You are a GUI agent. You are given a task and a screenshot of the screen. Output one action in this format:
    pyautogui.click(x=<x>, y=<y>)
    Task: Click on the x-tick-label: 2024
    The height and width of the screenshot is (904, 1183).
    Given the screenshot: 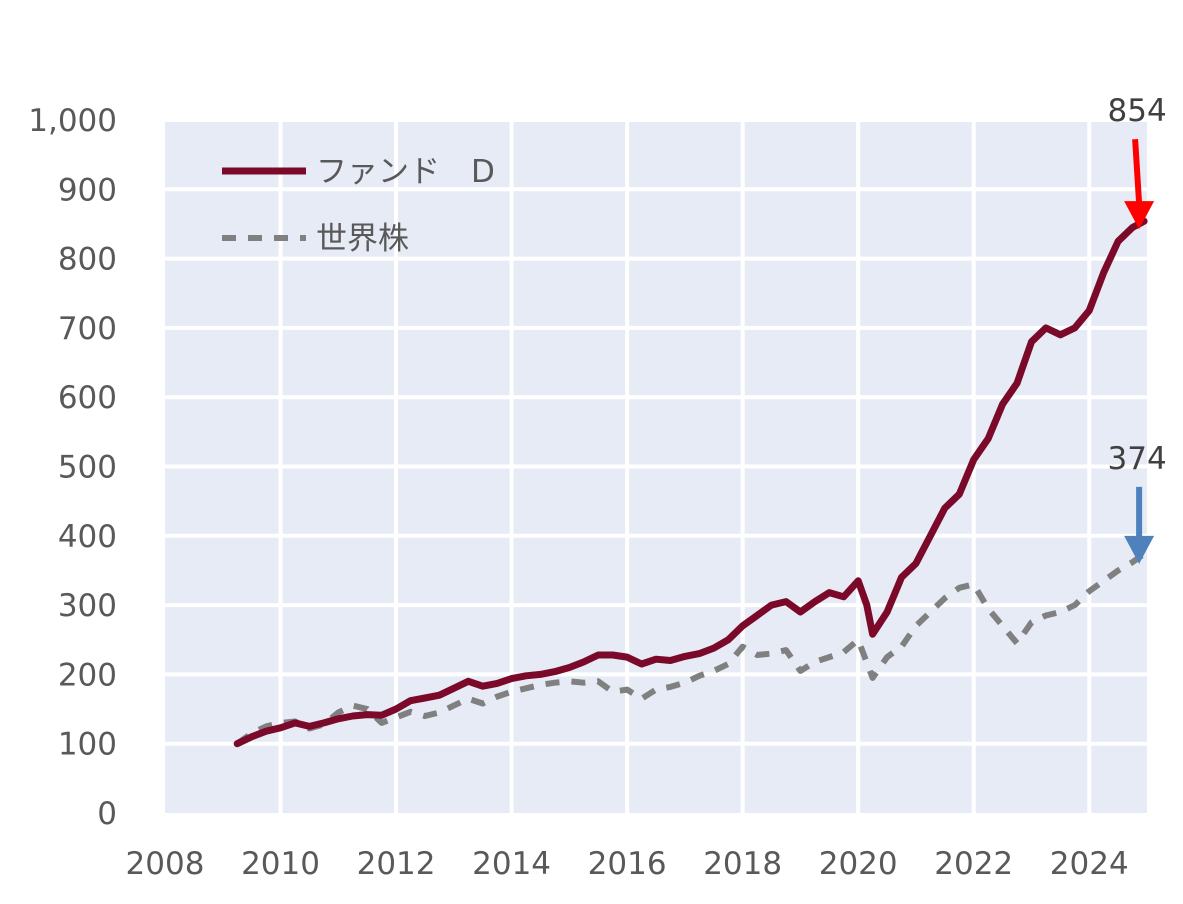 What is the action you would take?
    pyautogui.click(x=1089, y=864)
    